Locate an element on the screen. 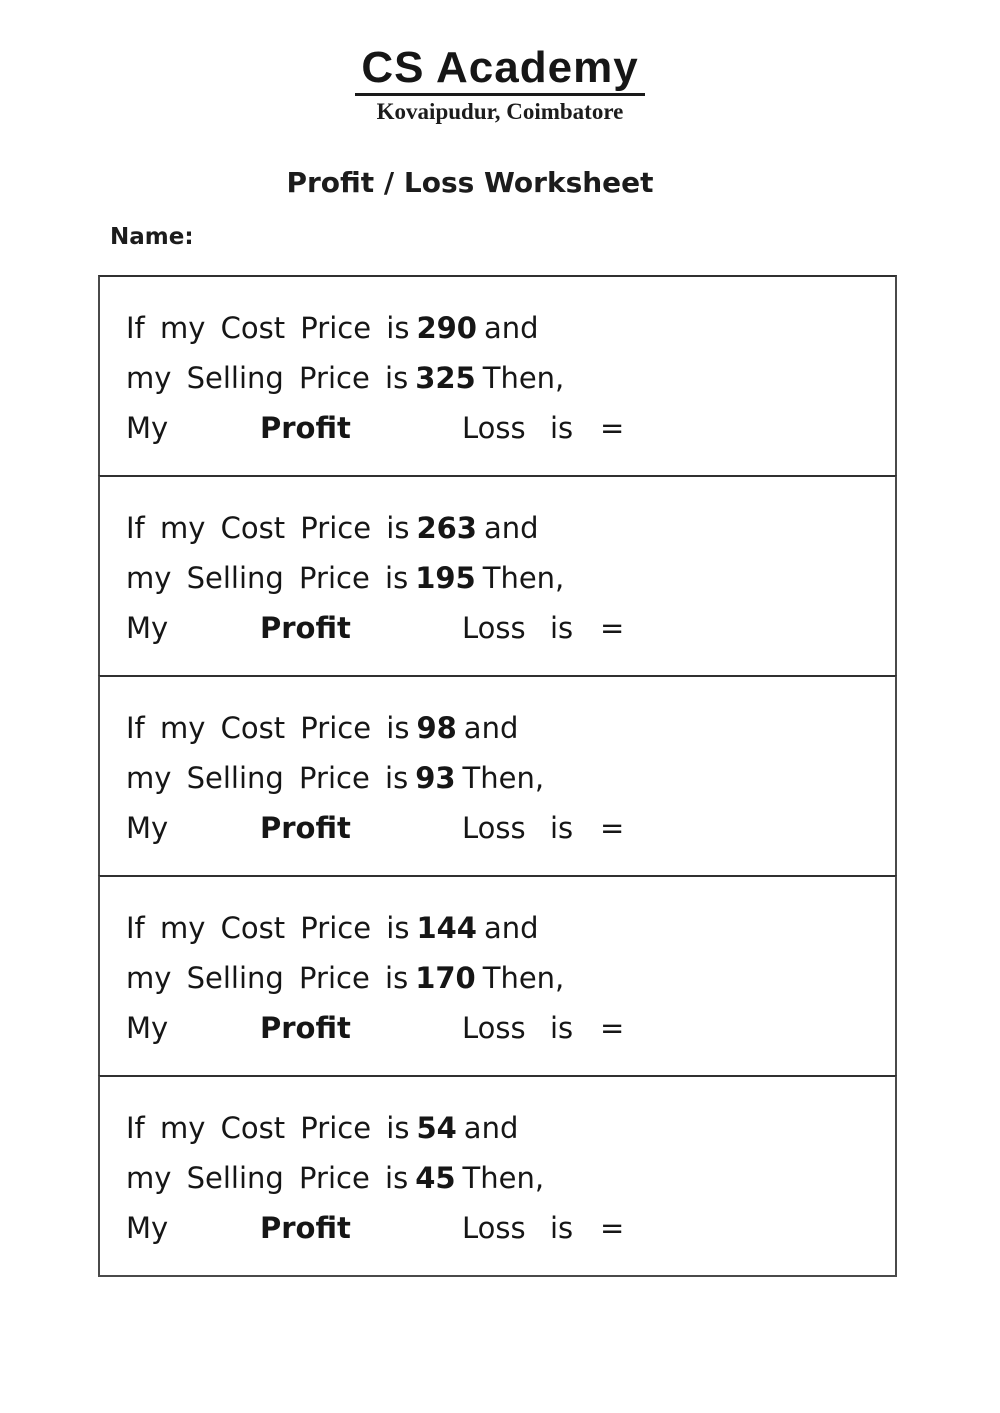  selling-price-line: my Selling Price is 93 Then, is located at coordinates (505, 778).